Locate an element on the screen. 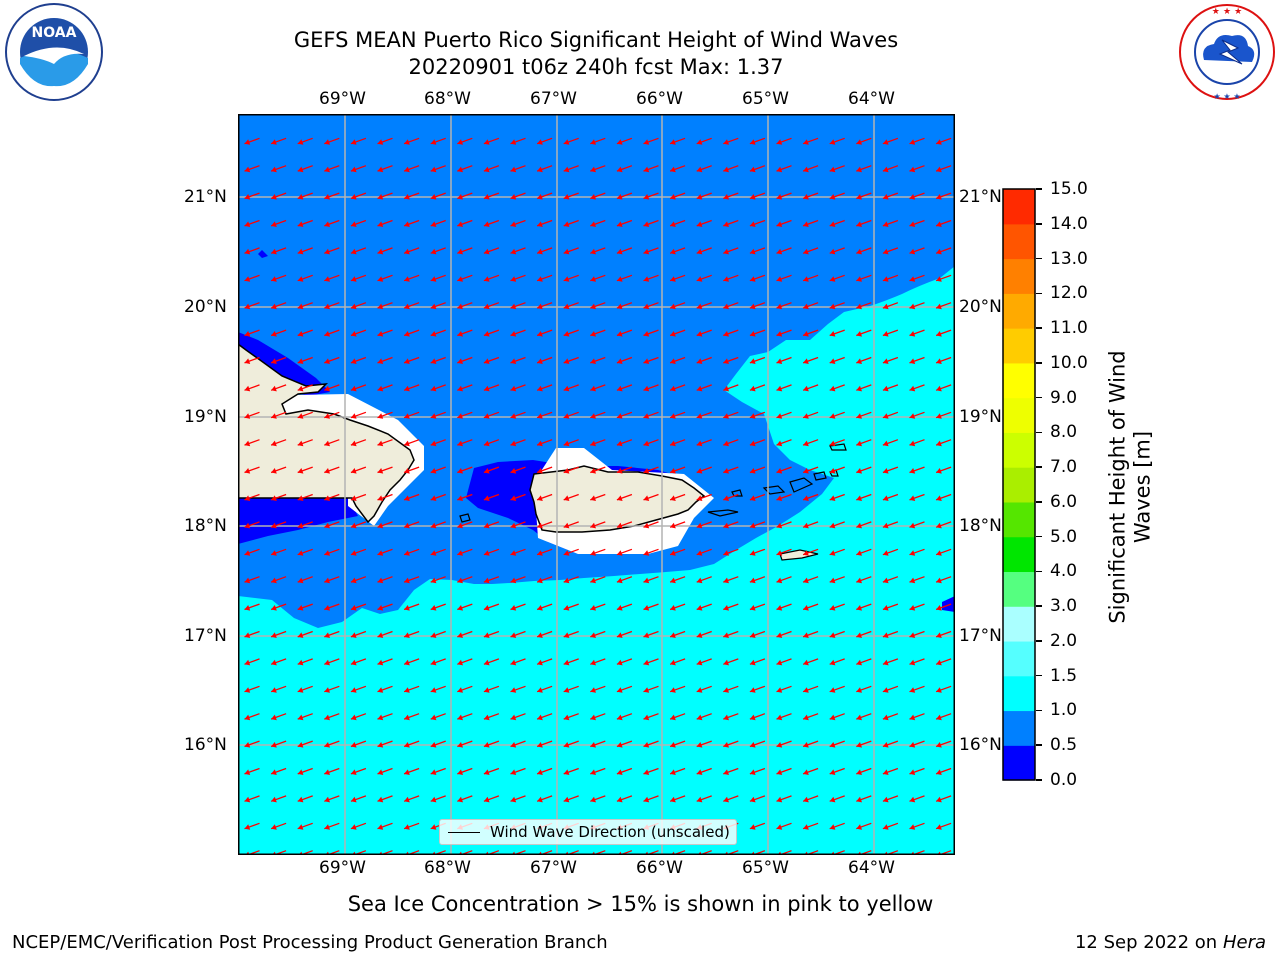 This screenshot has width=1280, height=960. lat-label-left-19n: 19°N is located at coordinates (205, 417).